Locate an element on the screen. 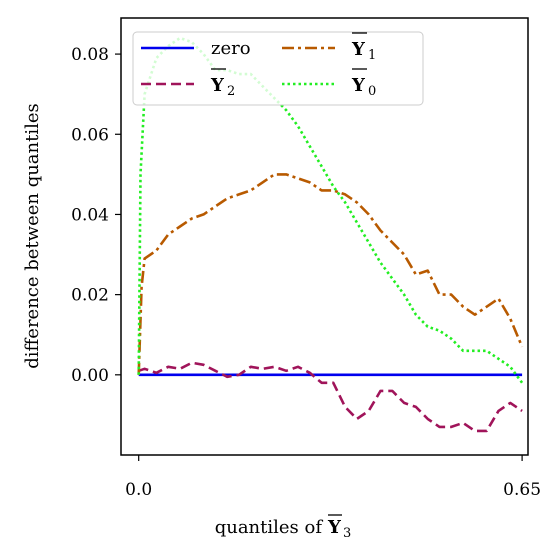 The height and width of the screenshot is (549, 550). y-axis: 0.00 0.02 0.04 0.06 0.08 is located at coordinates (96, 215).